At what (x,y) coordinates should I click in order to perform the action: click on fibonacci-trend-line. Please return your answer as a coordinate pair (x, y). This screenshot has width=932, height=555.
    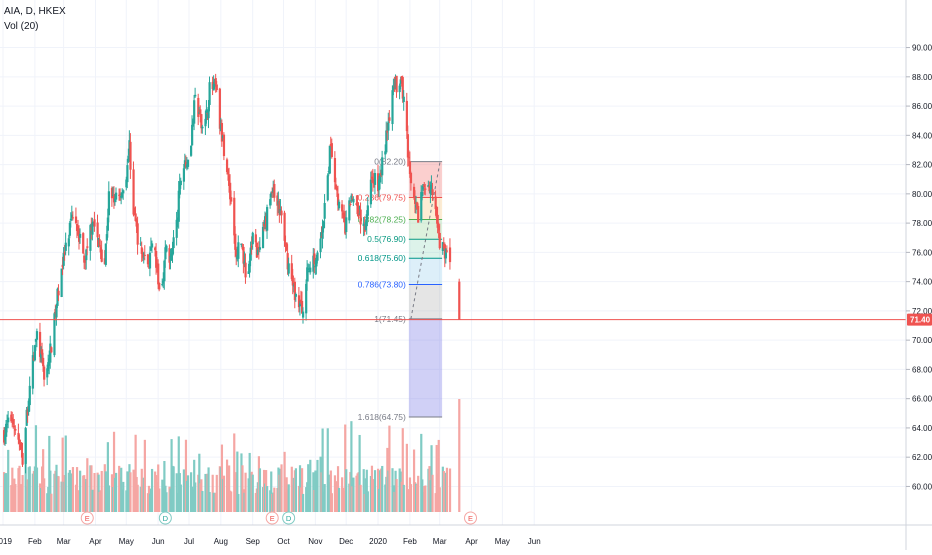
    Looking at the image, I should click on (425, 240).